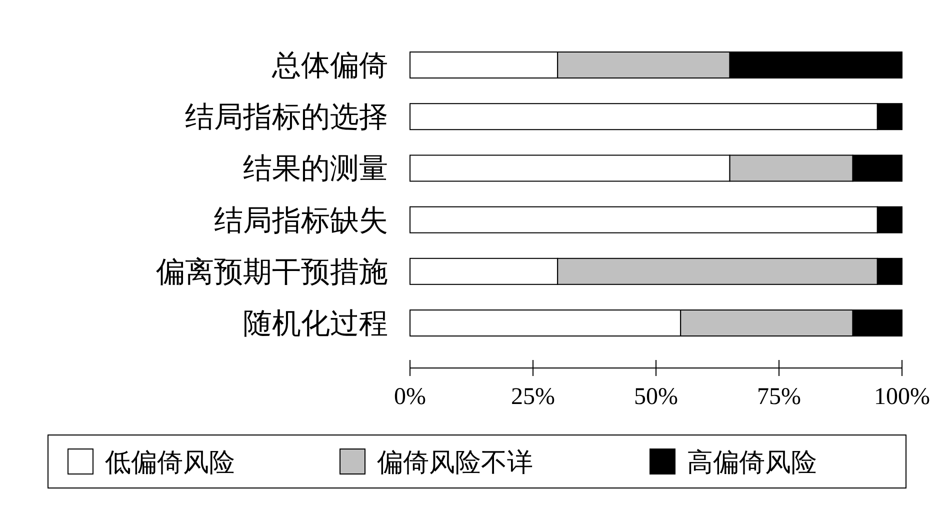 This screenshot has width=945, height=531. What do you see at coordinates (455, 462) in the screenshot?
I see `legend-label: 偏倚风险不详` at bounding box center [455, 462].